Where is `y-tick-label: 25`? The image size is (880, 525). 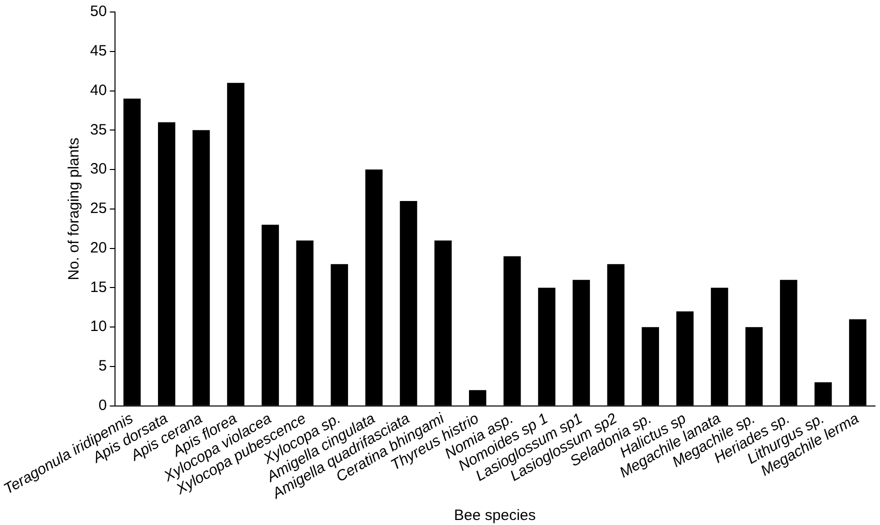 y-tick-label: 25 is located at coordinates (98, 209).